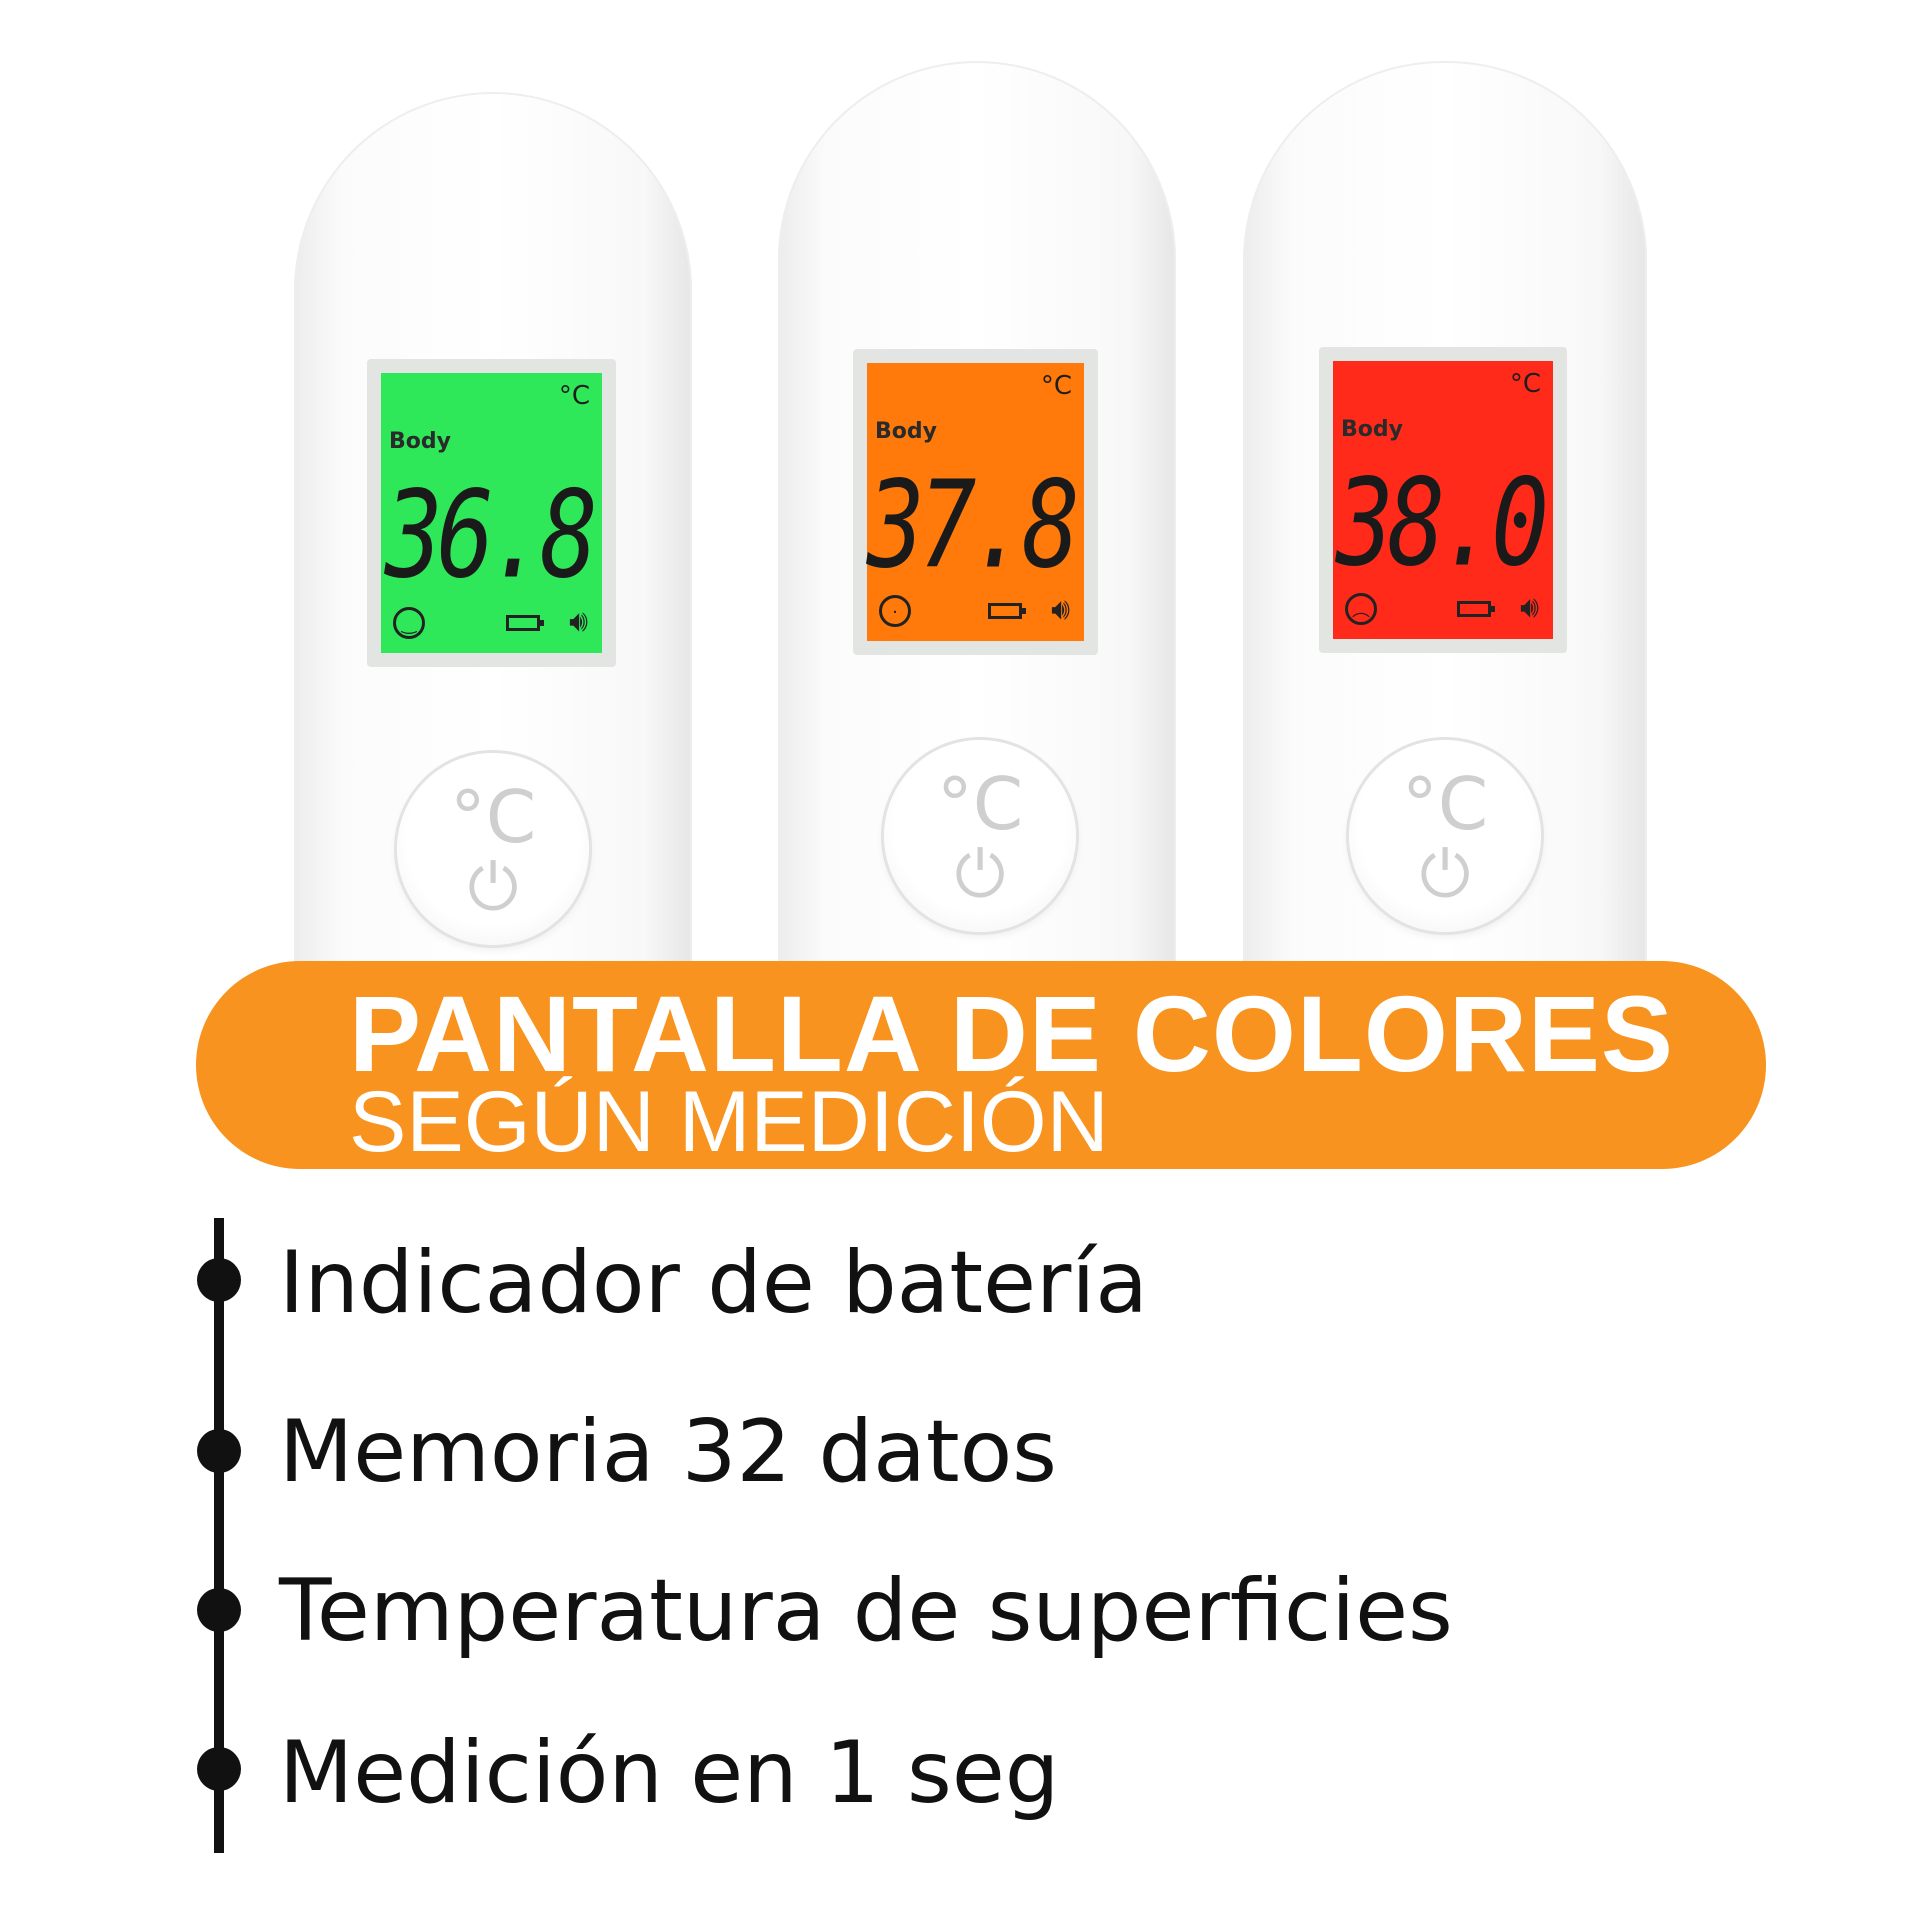 This screenshot has height=1920, width=1920. I want to click on lcd-screen: °C Body 38.0 ︵ 🔊︎, so click(1443, 500).